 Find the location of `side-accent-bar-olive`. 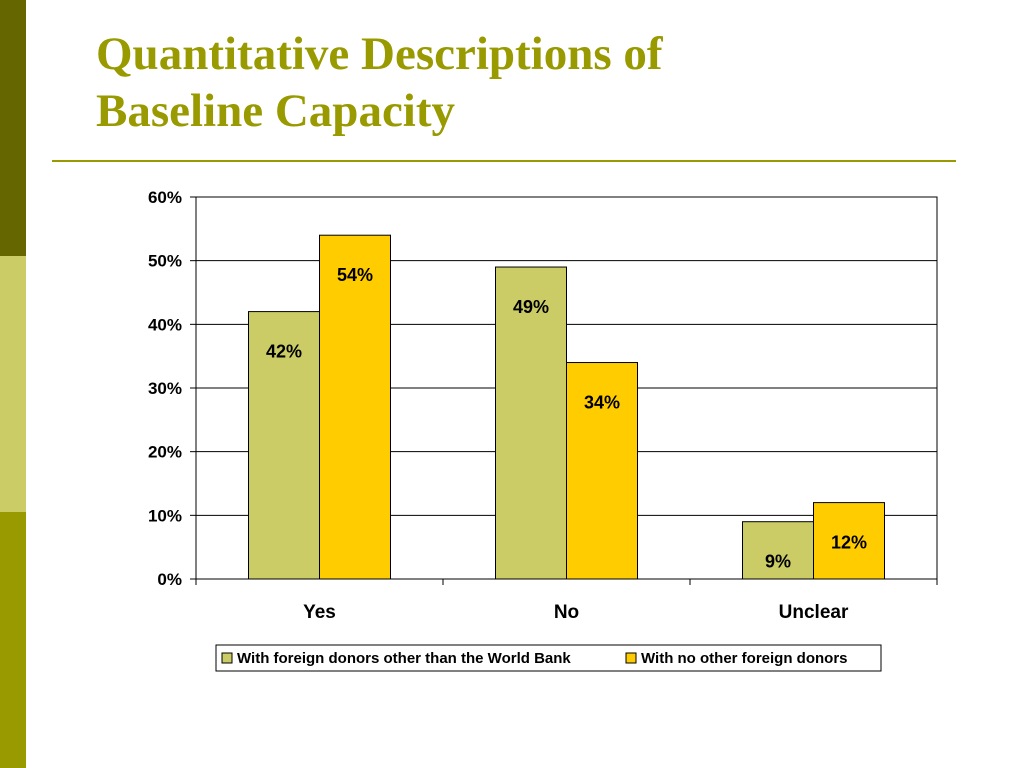

side-accent-bar-olive is located at coordinates (13, 640).